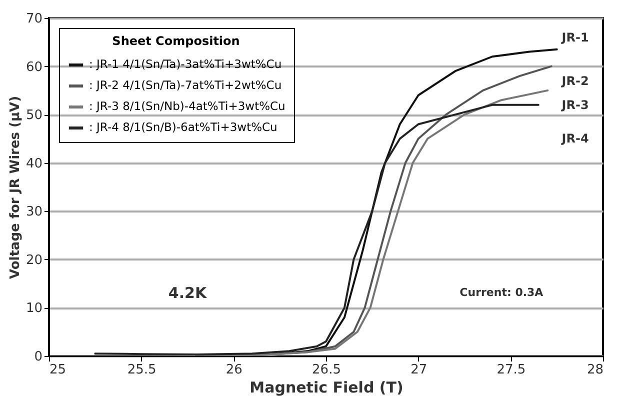 The height and width of the screenshot is (401, 618). Describe the element at coordinates (574, 81) in the screenshot. I see `annotation: JR-2` at that location.